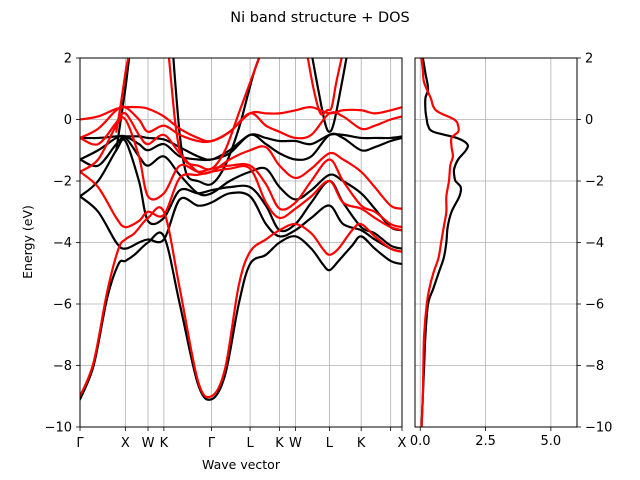  I want to click on dos-y-ticks: −10 −8 −6 −4 −2 0 2, so click(594, 244).